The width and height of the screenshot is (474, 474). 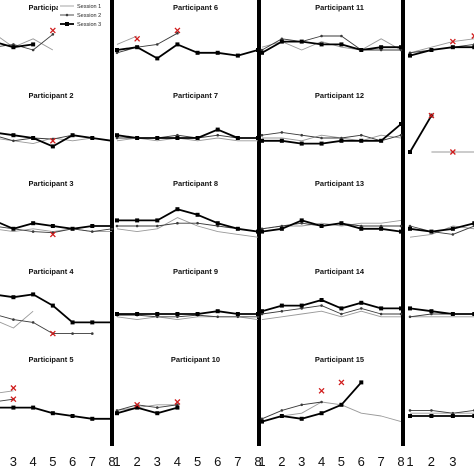 I want to click on panel: Participant 5, so click(x=57, y=388).